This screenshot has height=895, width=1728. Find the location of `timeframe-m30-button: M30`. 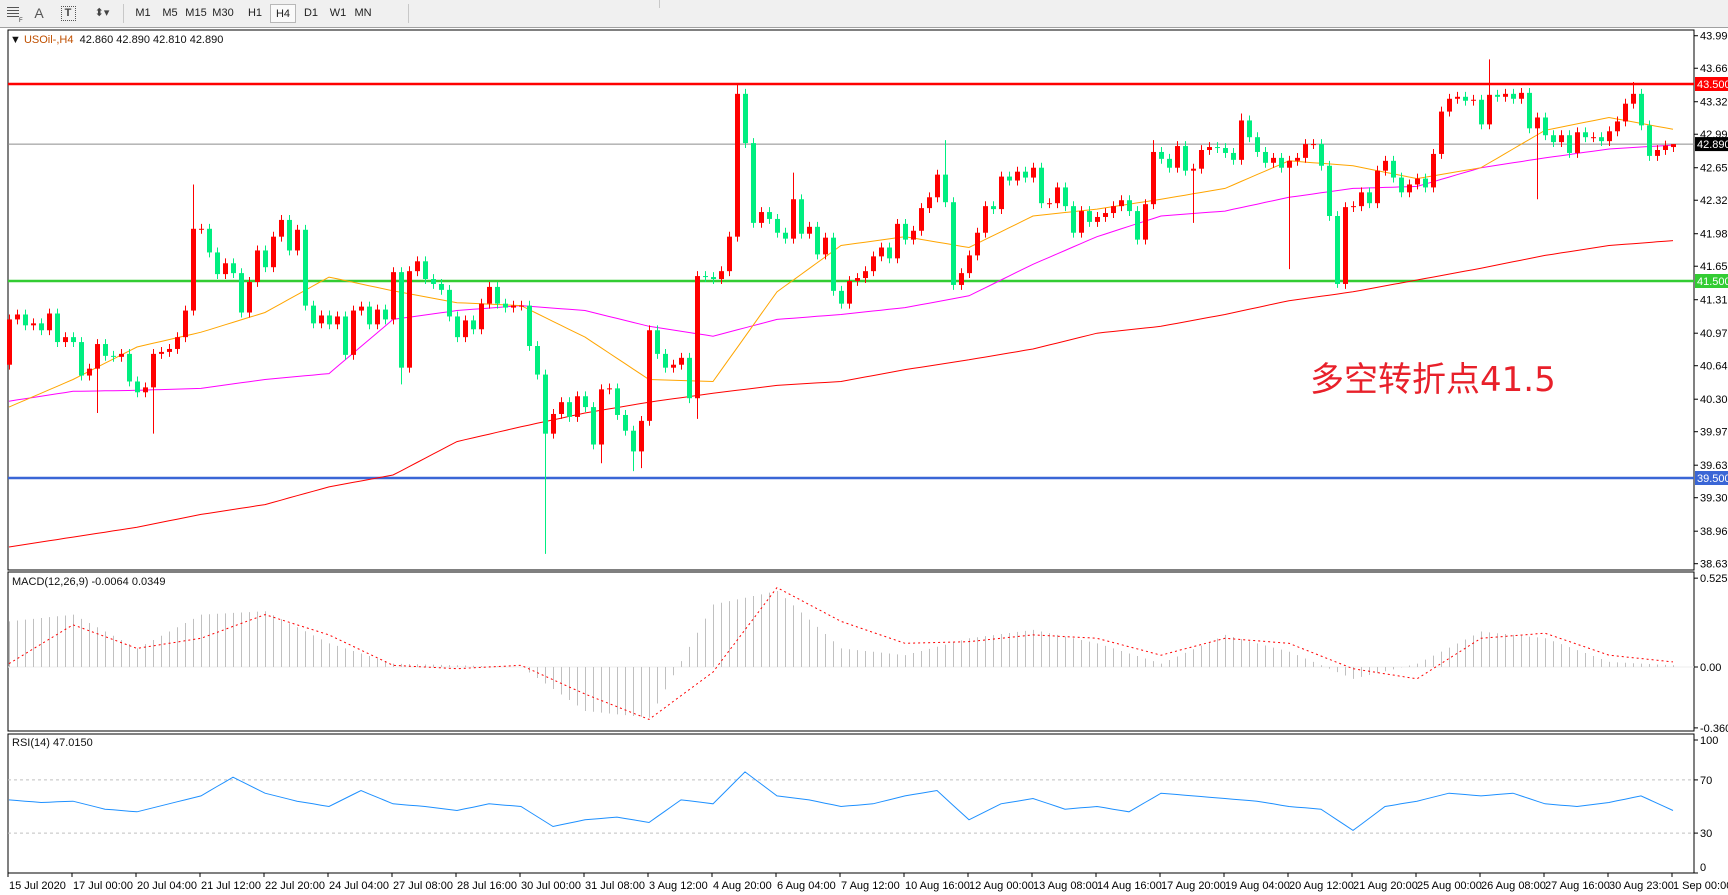

timeframe-m30-button: M30 is located at coordinates (223, 13).